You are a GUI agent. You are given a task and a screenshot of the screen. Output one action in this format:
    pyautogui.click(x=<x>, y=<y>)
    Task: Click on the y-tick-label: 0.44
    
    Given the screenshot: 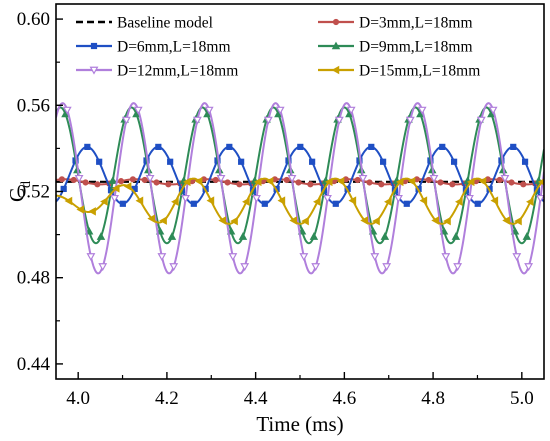 What is the action you would take?
    pyautogui.click(x=34, y=364)
    